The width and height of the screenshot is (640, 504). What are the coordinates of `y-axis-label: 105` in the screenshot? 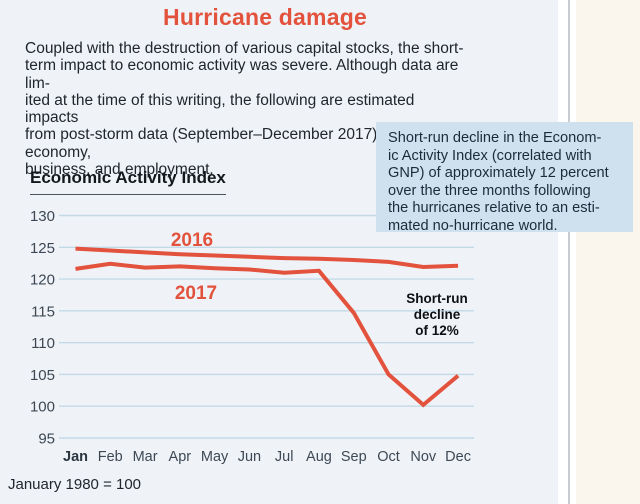 It's located at (42, 375).